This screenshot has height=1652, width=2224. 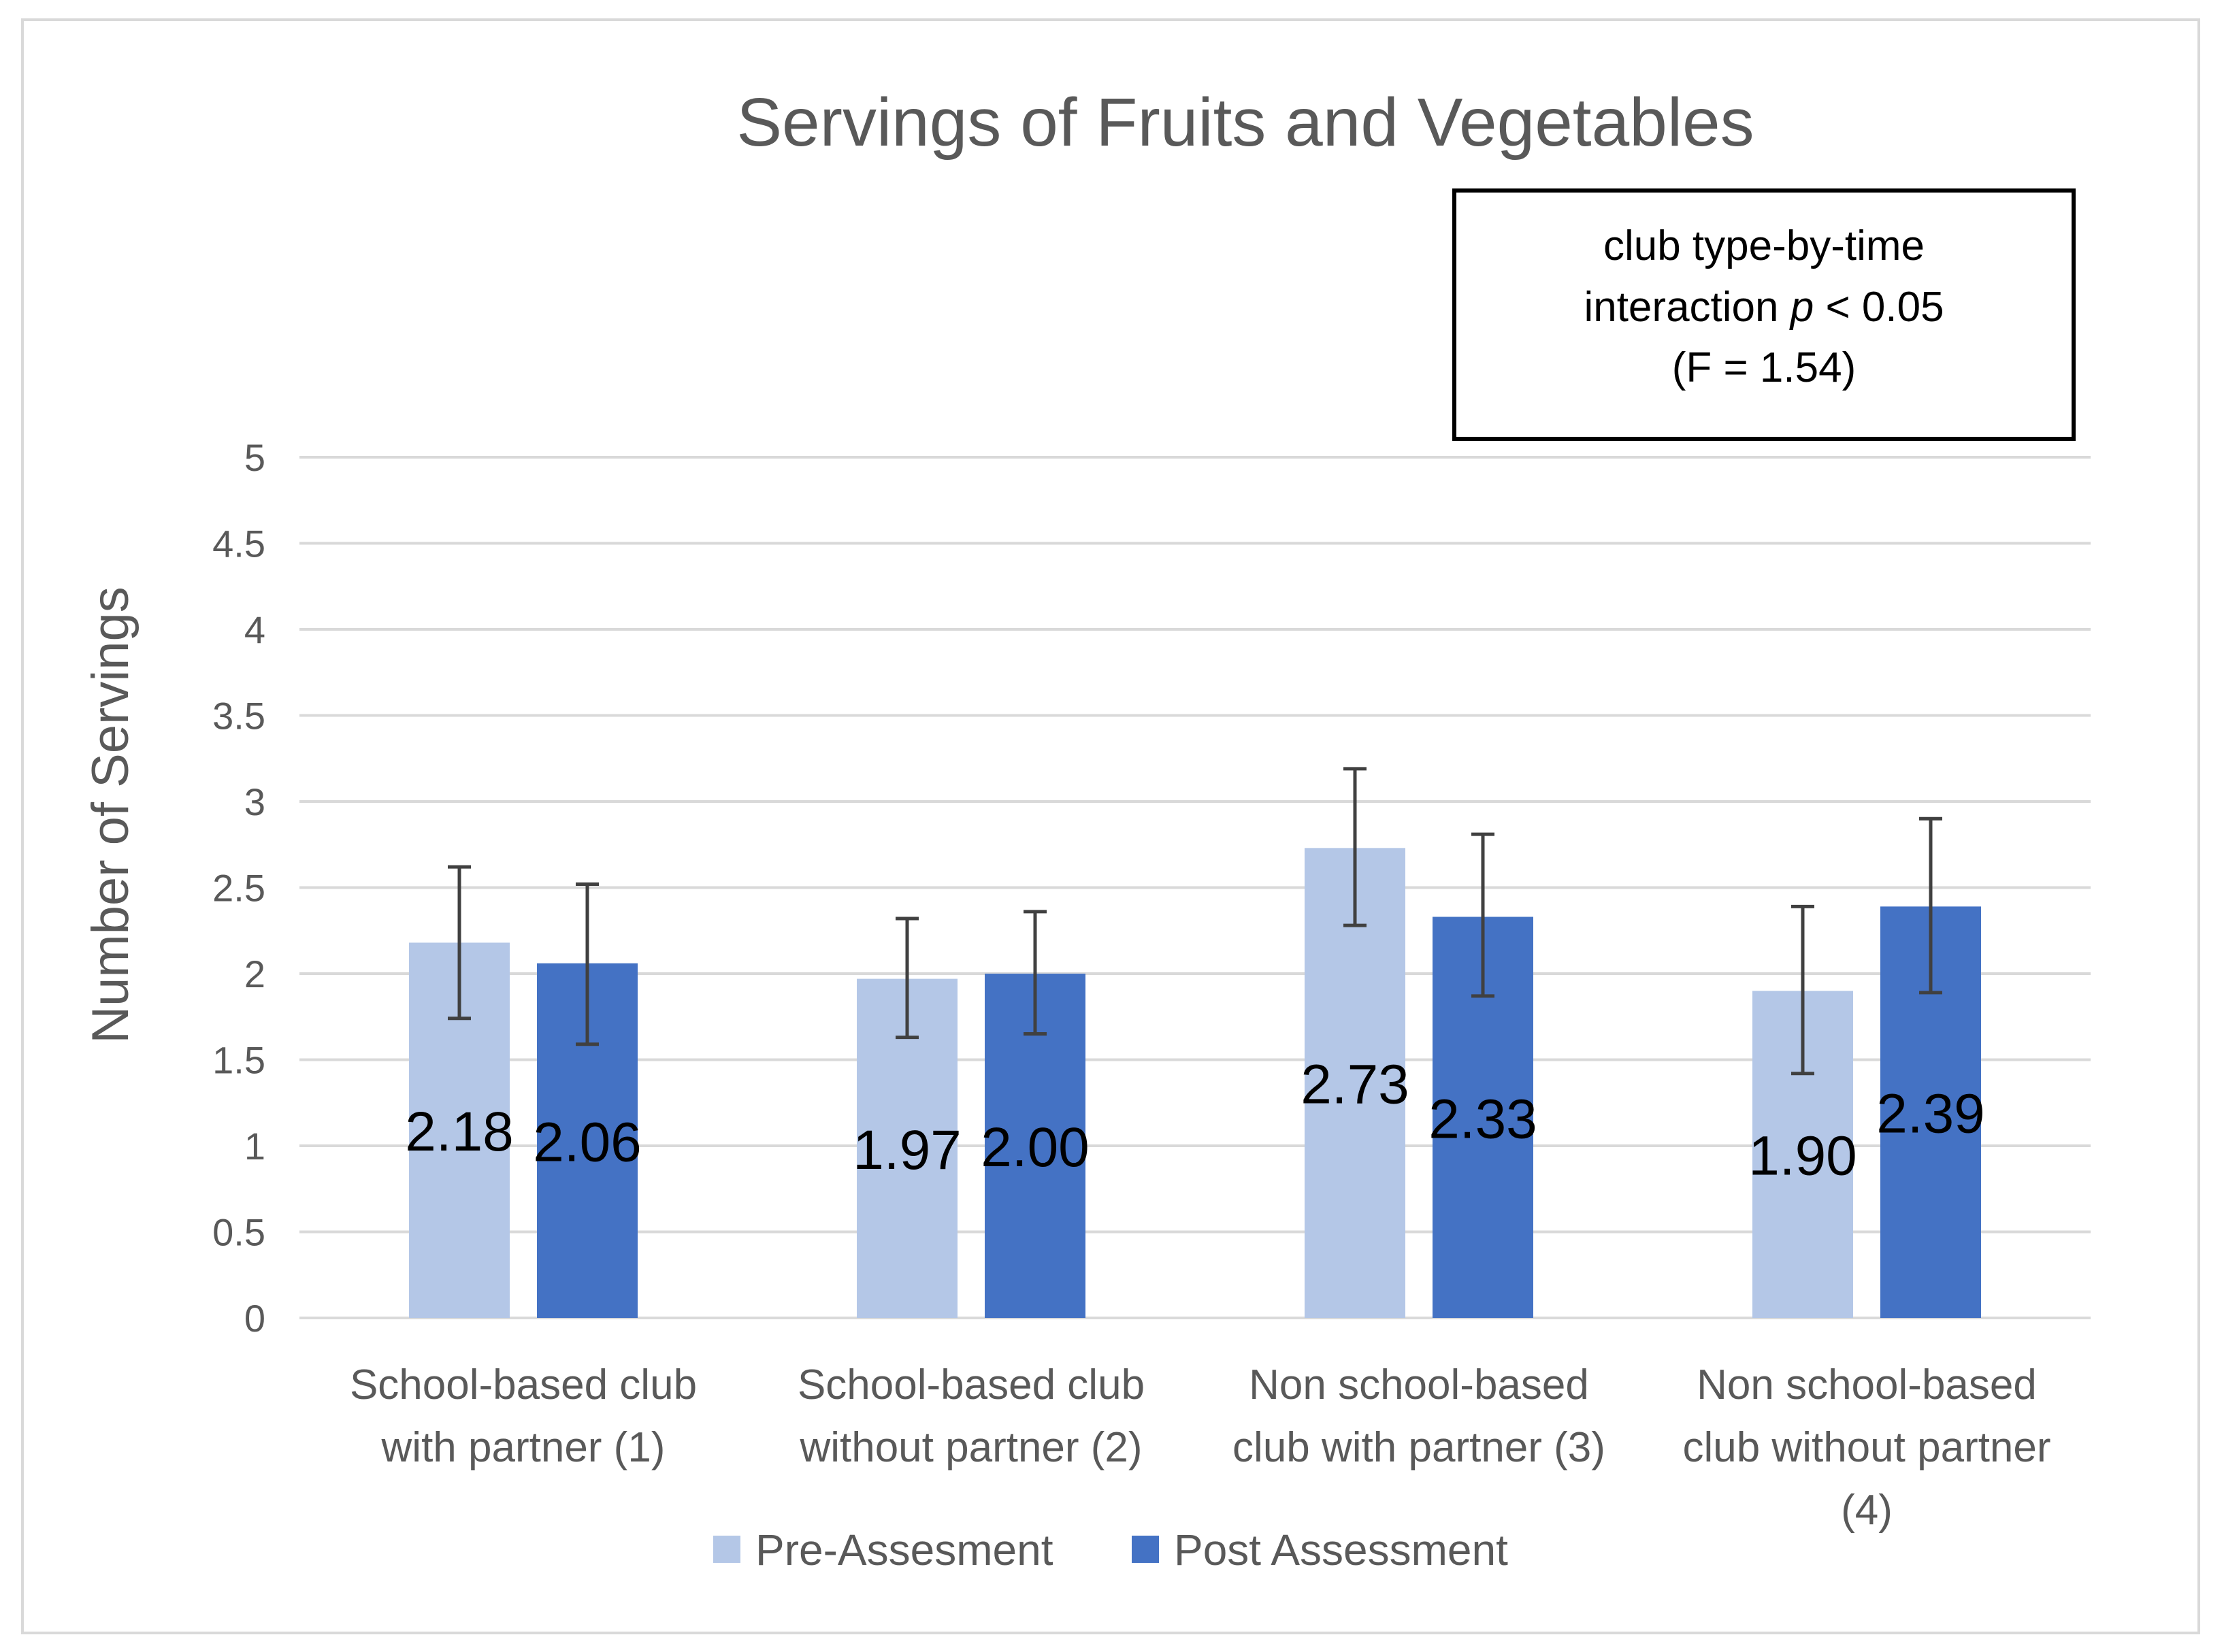 I want to click on y-tick-label: 2, so click(x=254, y=974).